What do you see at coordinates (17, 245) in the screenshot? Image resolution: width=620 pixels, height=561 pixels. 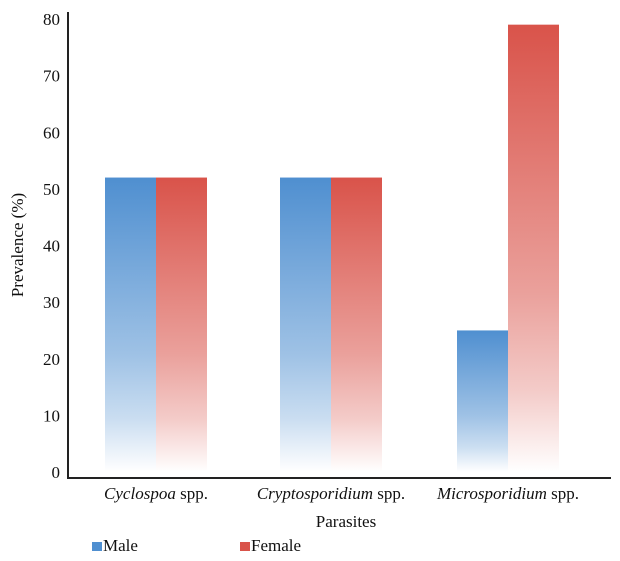 I see `y-axis-title: Prevalence (%)` at bounding box center [17, 245].